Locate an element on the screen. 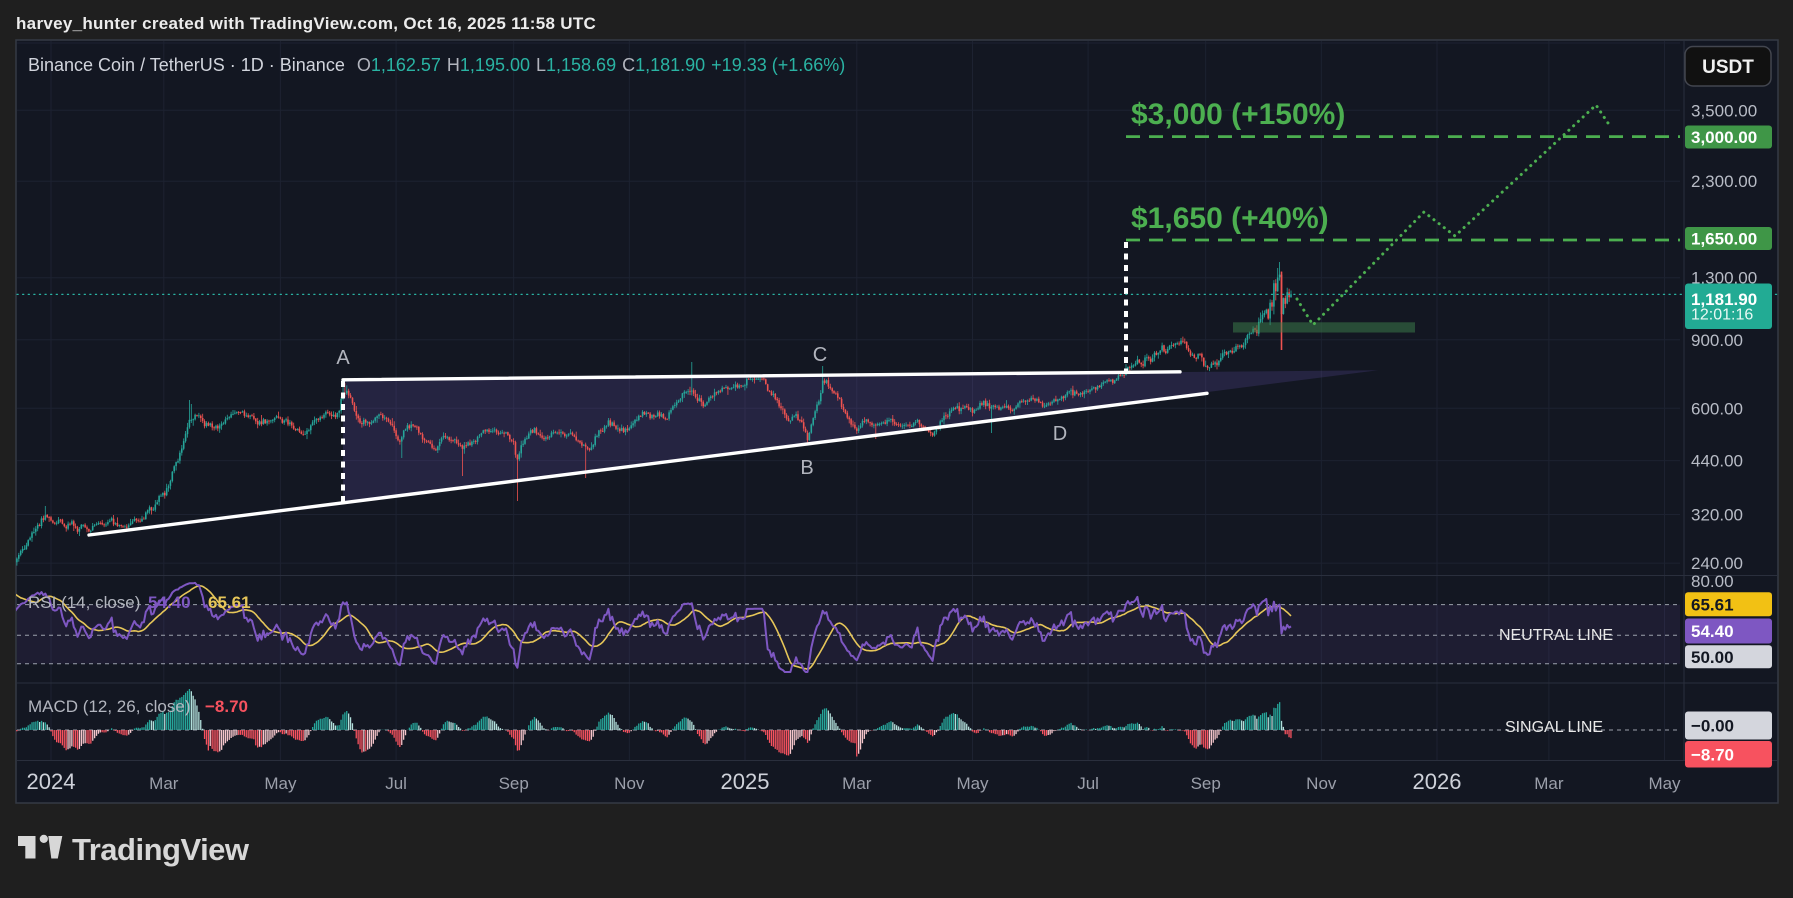 The height and width of the screenshot is (898, 1793). svg-text: 440.00 is located at coordinates (1717, 461).